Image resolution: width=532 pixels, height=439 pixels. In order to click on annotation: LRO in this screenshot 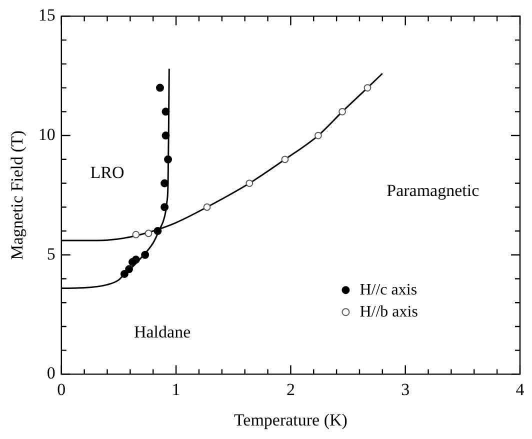, I will do `click(107, 172)`.